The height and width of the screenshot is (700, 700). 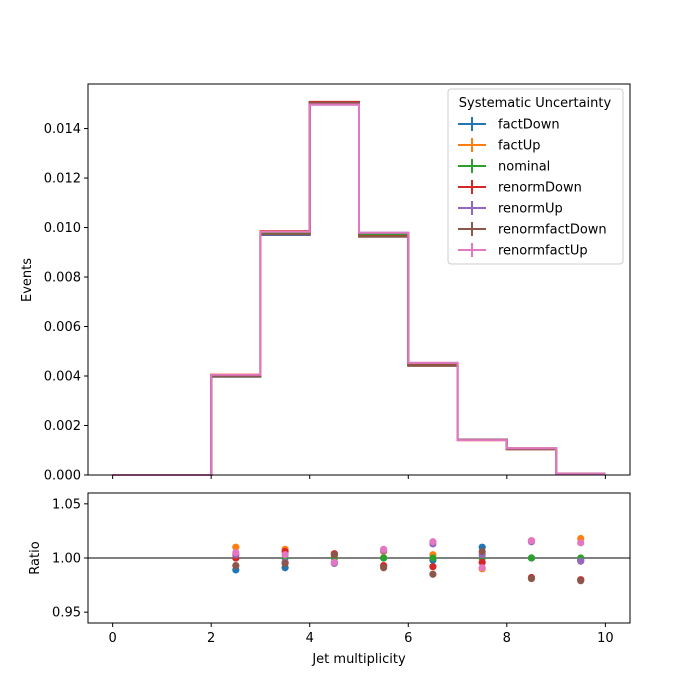 I want to click on ratio-y-tick-label: 1.05, so click(x=66, y=504).